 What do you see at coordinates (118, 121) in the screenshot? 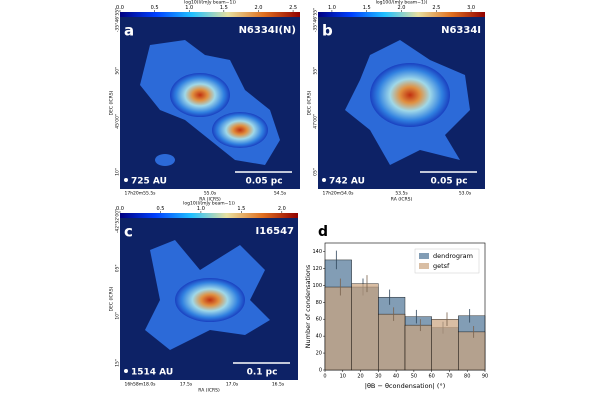
I see `y-tick-label: 45'00"` at bounding box center [118, 121].